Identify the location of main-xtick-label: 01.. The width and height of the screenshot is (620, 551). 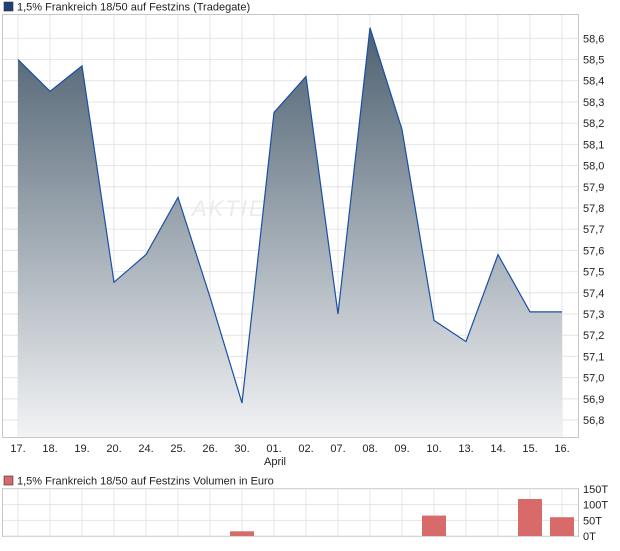
(273, 449).